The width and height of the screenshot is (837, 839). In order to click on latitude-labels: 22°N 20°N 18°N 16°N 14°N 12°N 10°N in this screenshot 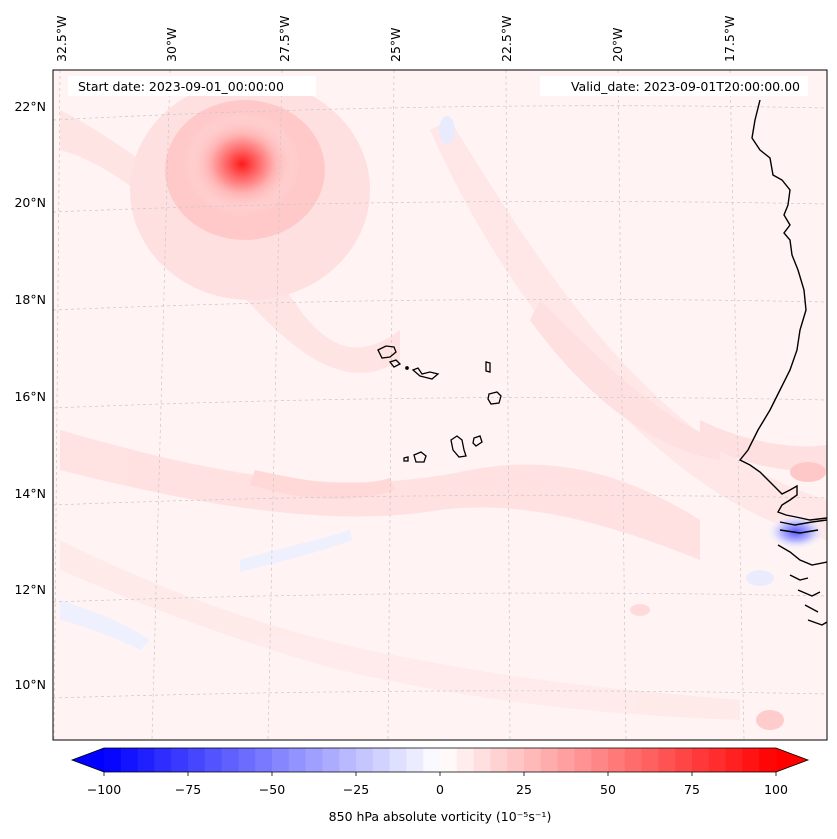, I will do `click(30, 395)`.